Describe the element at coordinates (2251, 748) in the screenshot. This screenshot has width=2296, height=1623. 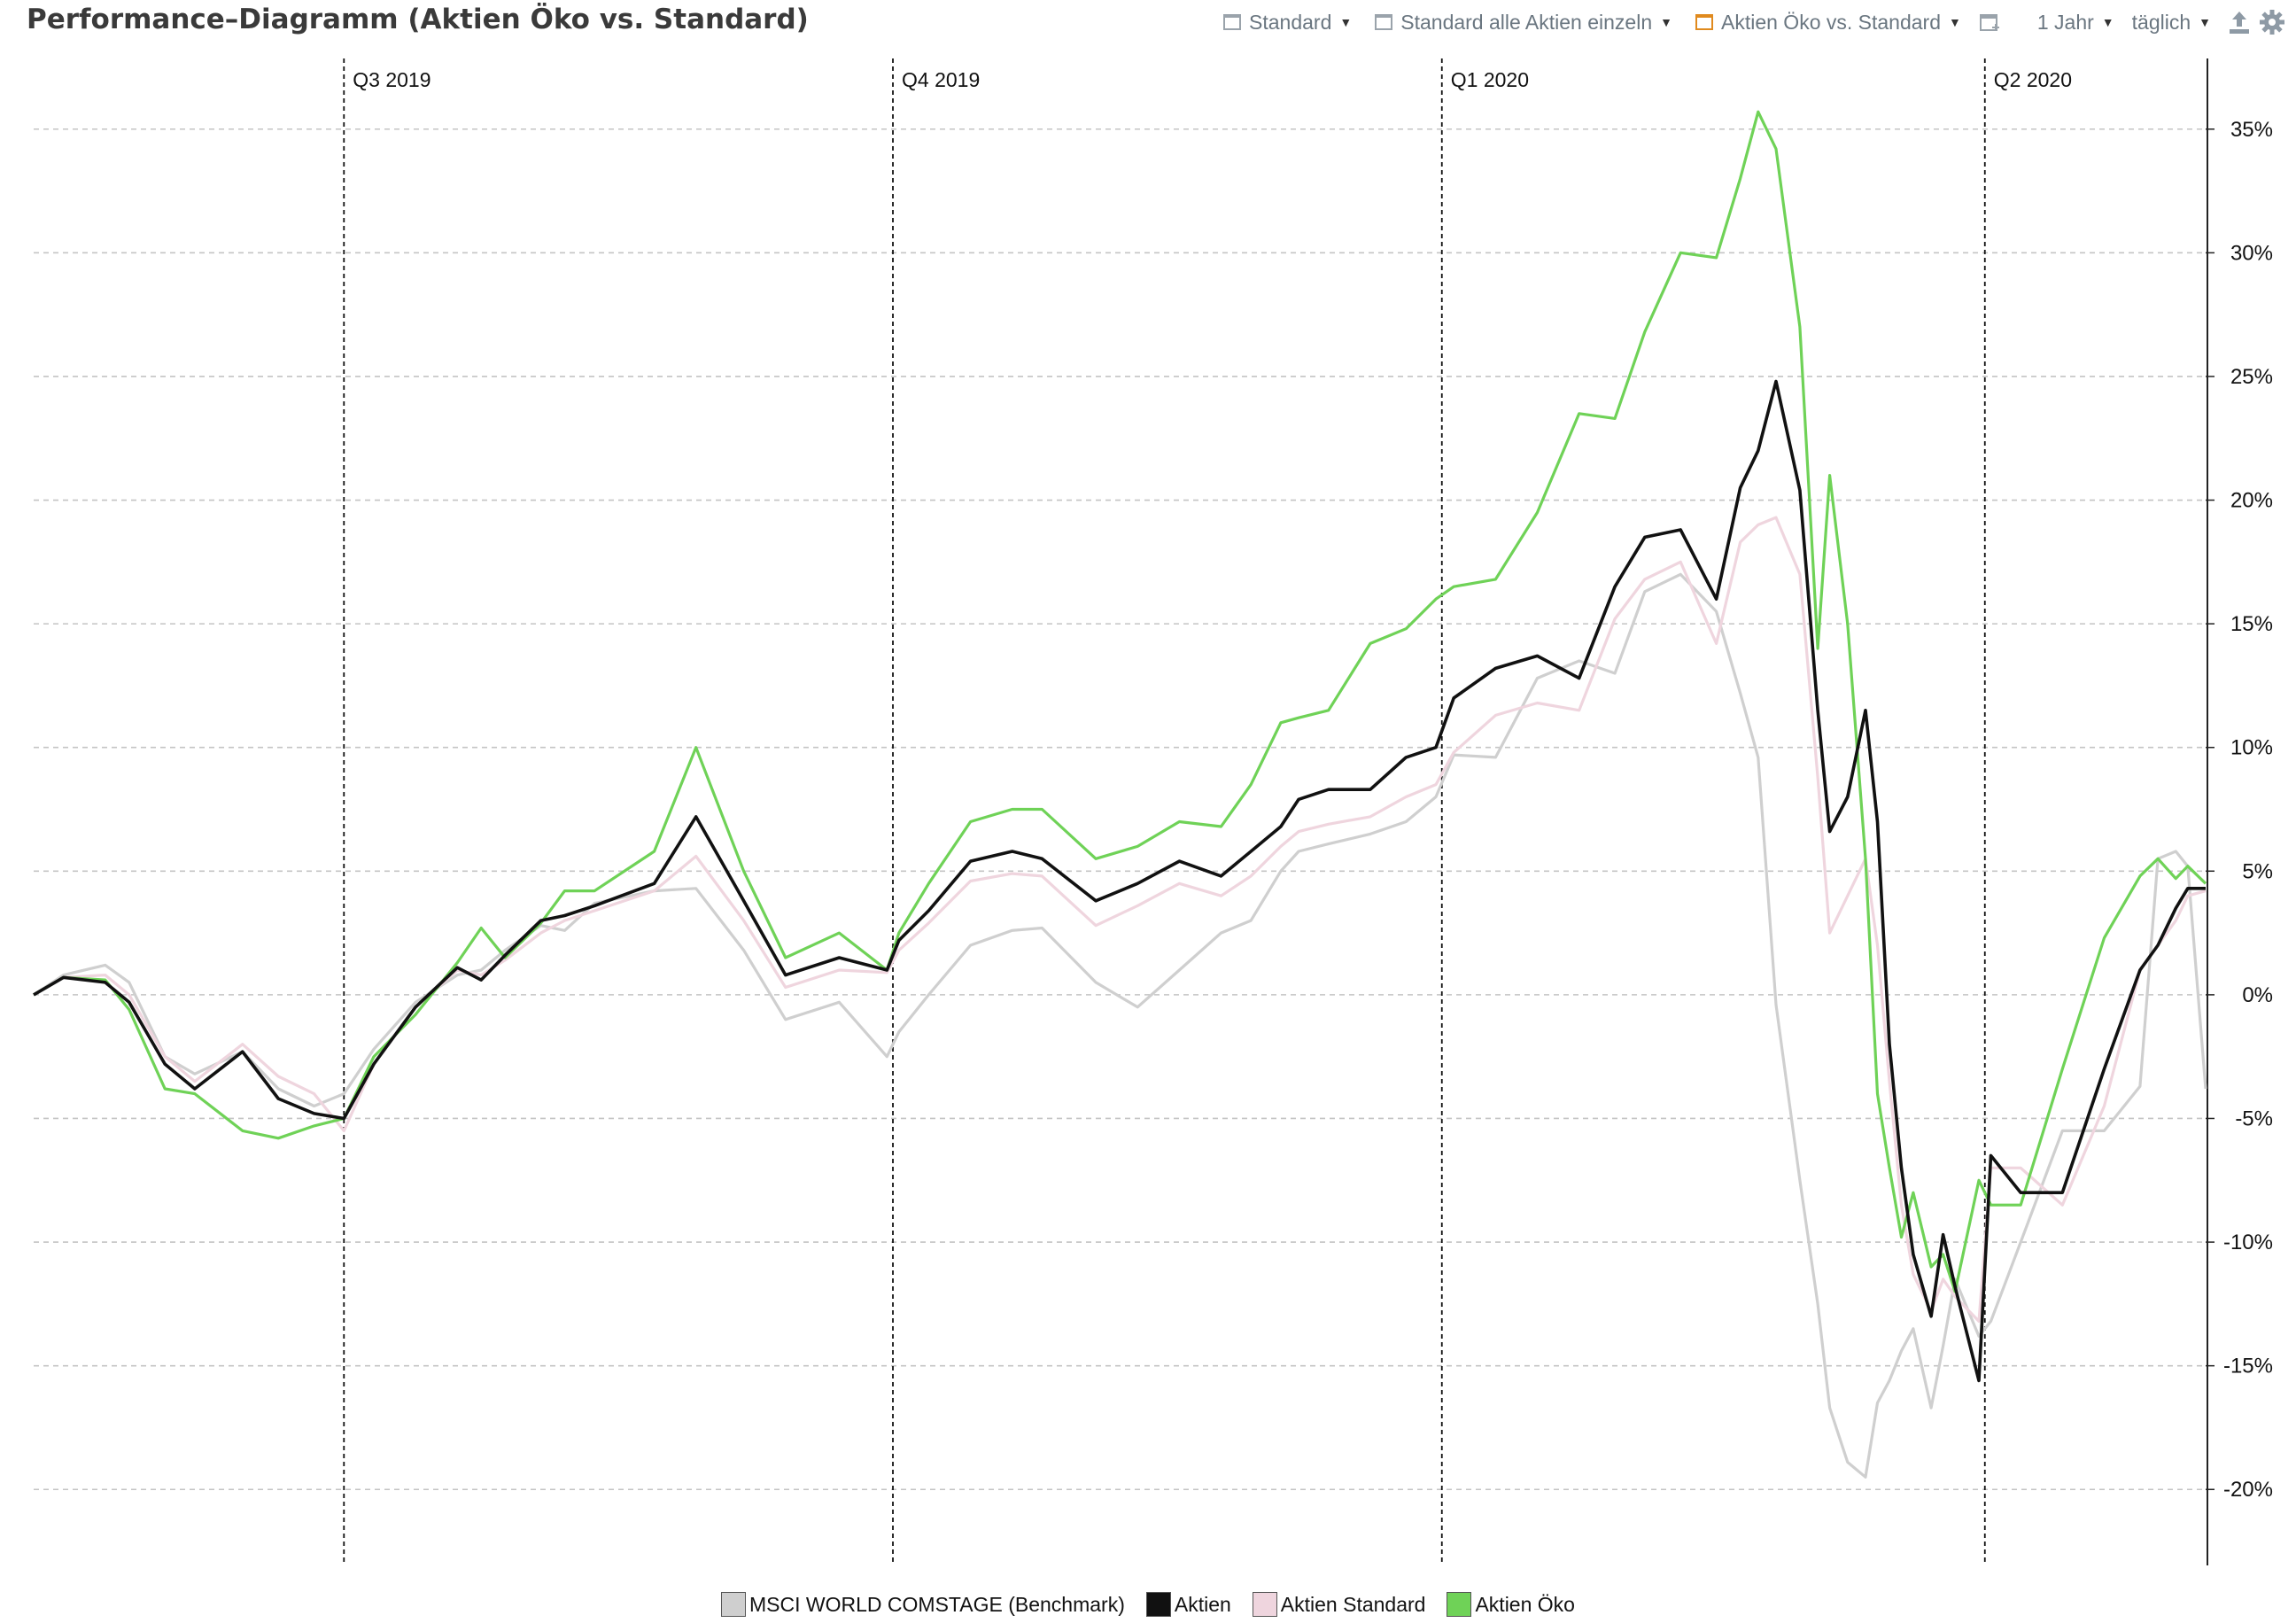
I see `y-tick-label: 10%` at that location.